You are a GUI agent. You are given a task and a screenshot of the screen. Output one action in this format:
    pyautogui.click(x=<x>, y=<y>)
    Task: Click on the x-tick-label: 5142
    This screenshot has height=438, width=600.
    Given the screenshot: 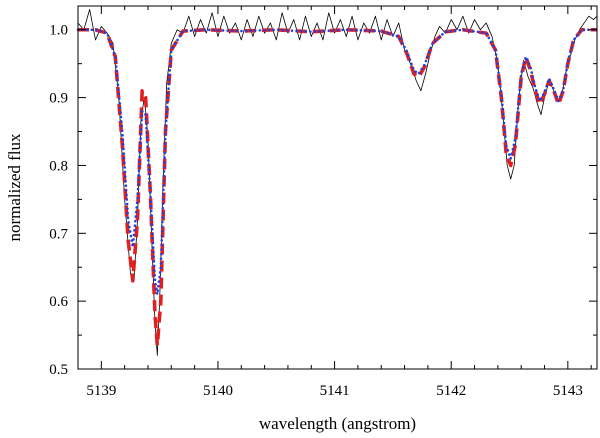 What is the action you would take?
    pyautogui.click(x=451, y=391)
    